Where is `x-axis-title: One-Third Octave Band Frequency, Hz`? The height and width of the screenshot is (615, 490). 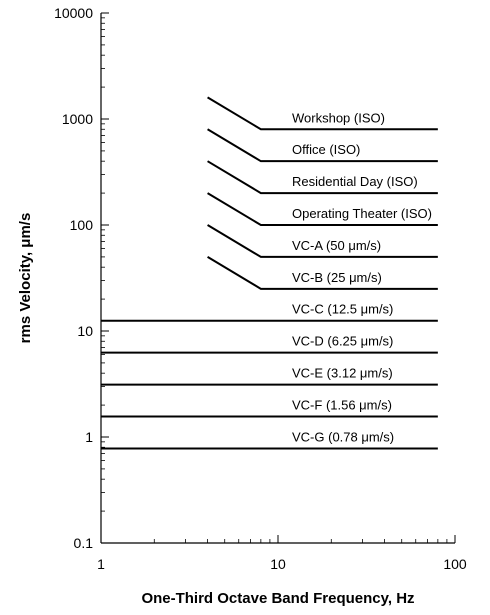
x-axis-title: One-Third Octave Band Frequency, Hz is located at coordinates (277, 598).